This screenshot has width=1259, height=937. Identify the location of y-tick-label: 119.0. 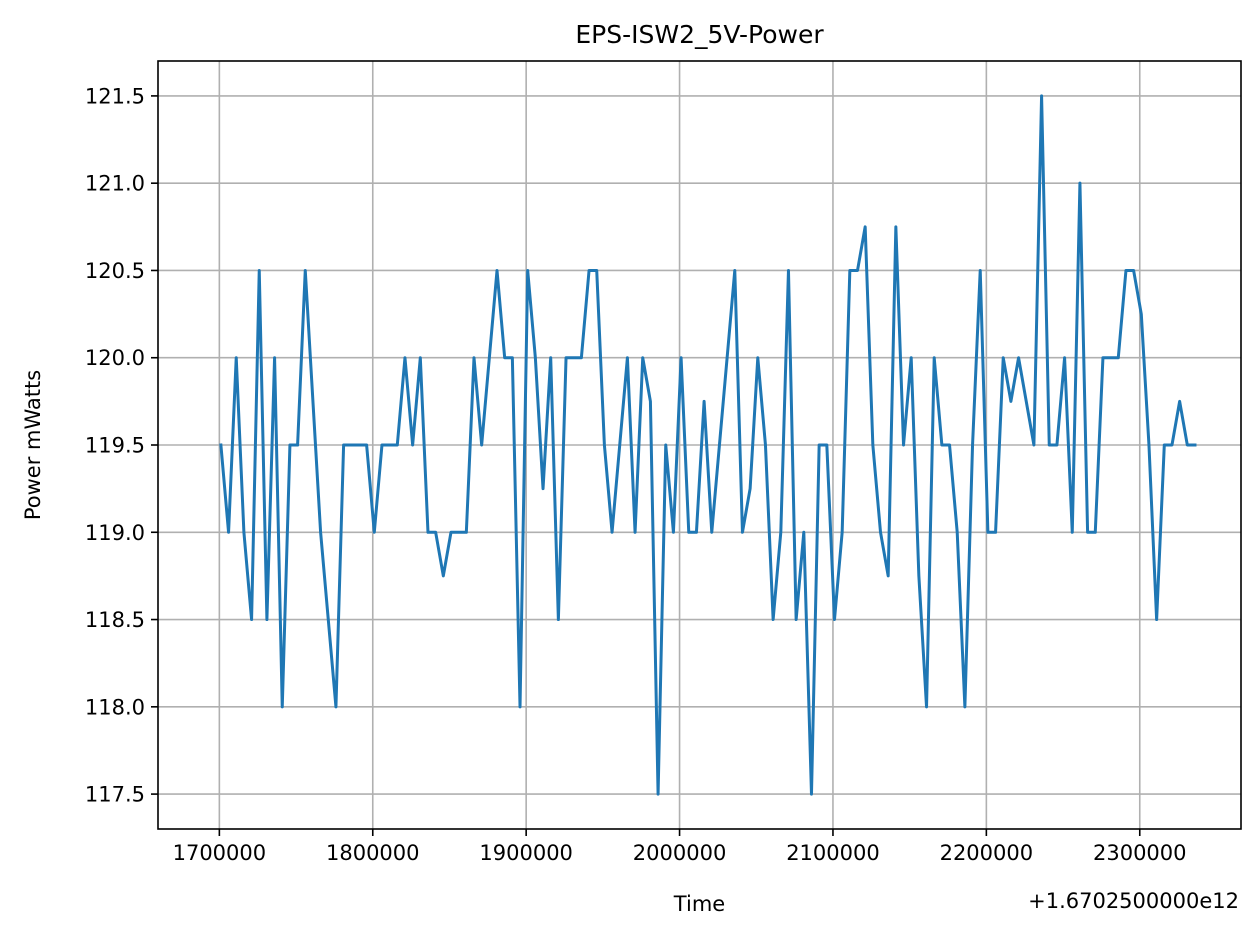
(115, 533).